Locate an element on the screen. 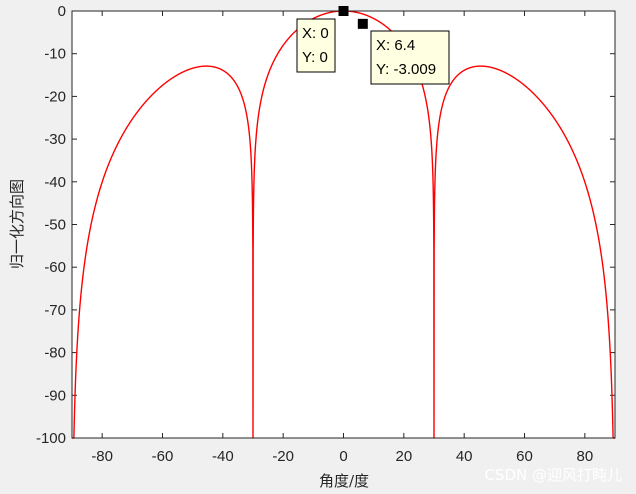 Image resolution: width=636 pixels, height=494 pixels. datatip: X: 6.4 Y: -3.009 is located at coordinates (403, 51).